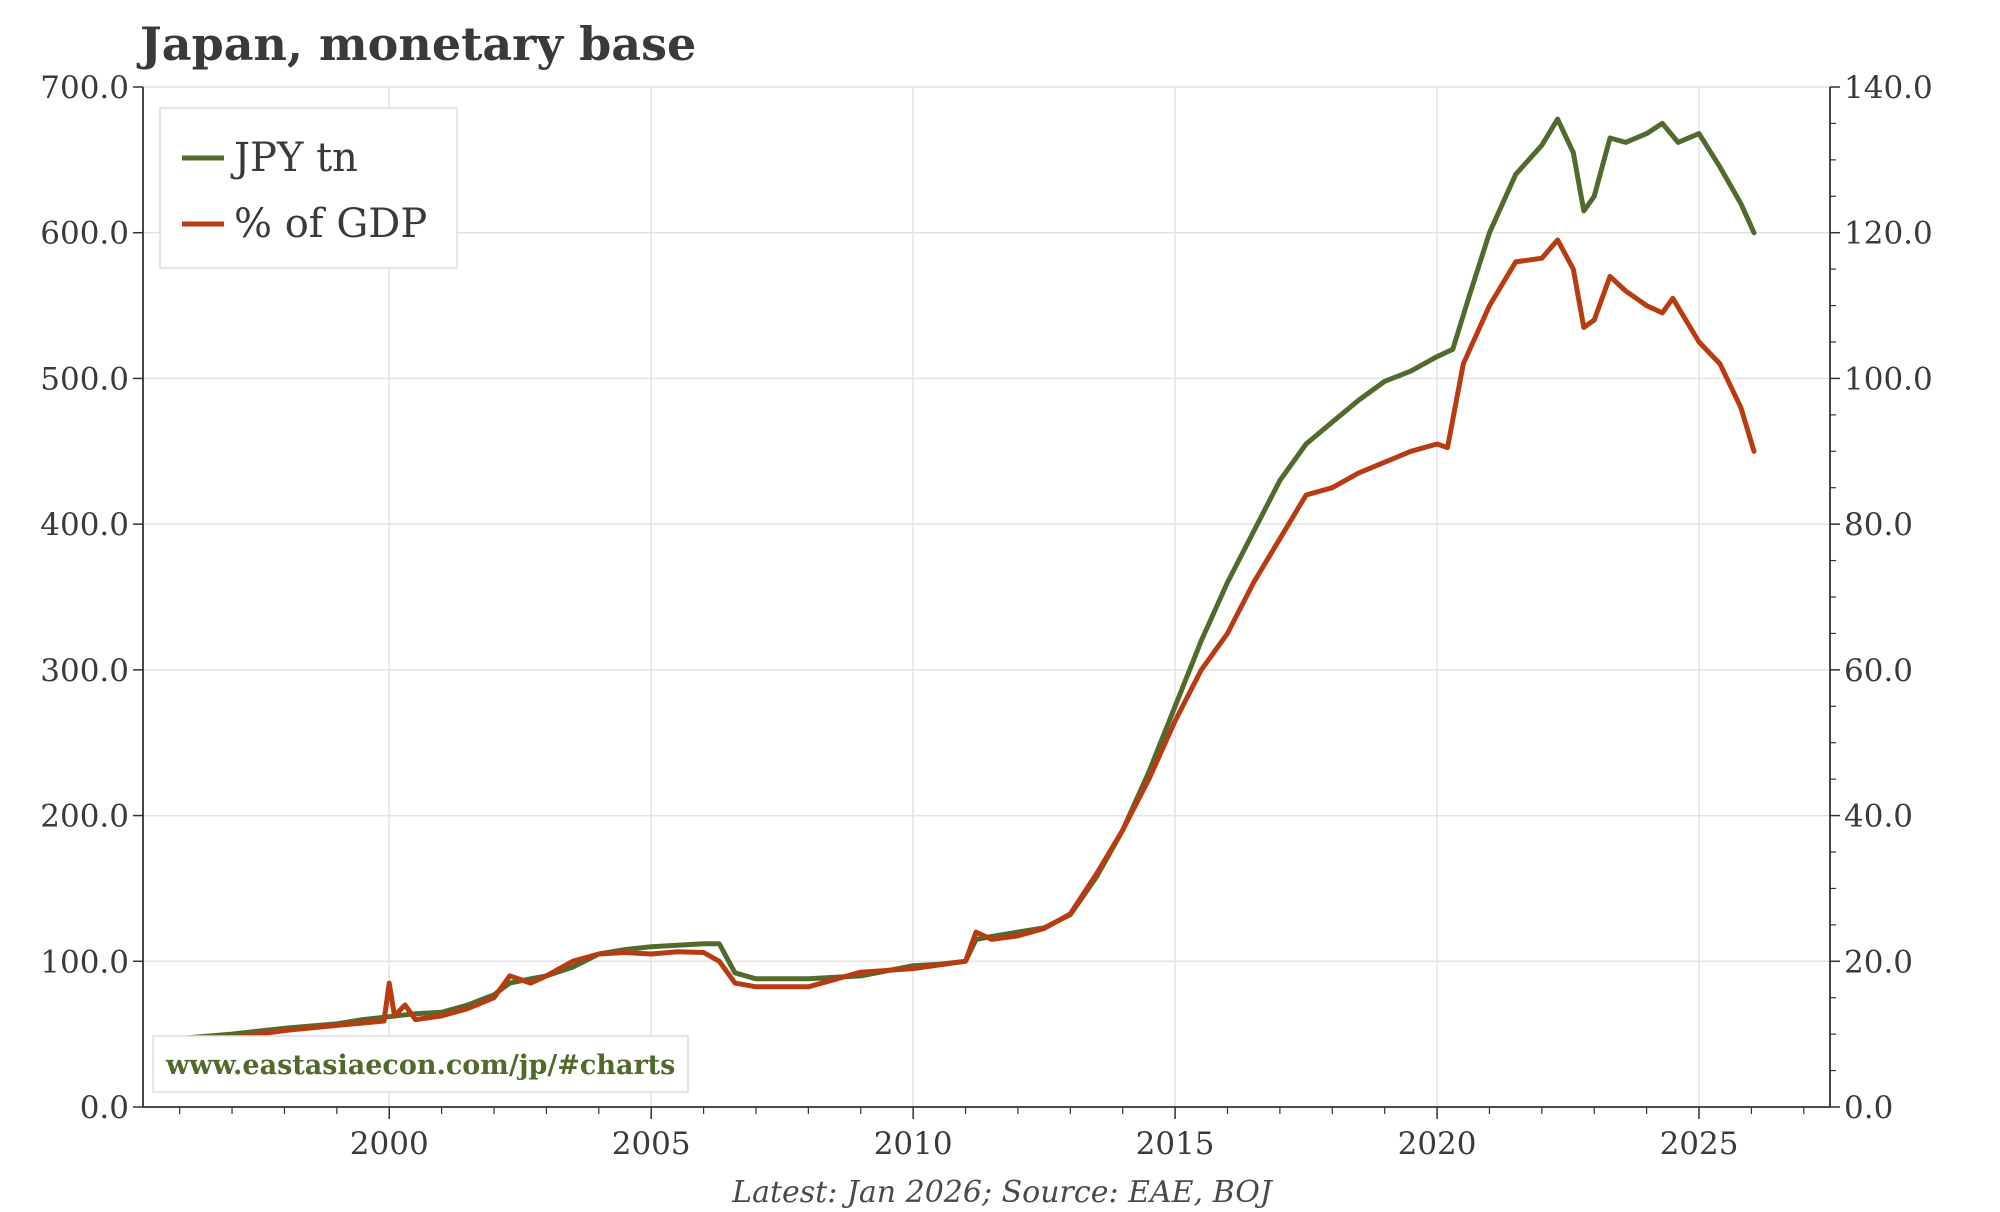 Image resolution: width=2000 pixels, height=1212 pixels. What do you see at coordinates (1888, 88) in the screenshot?
I see `y-right-tick-label: 140.0` at bounding box center [1888, 88].